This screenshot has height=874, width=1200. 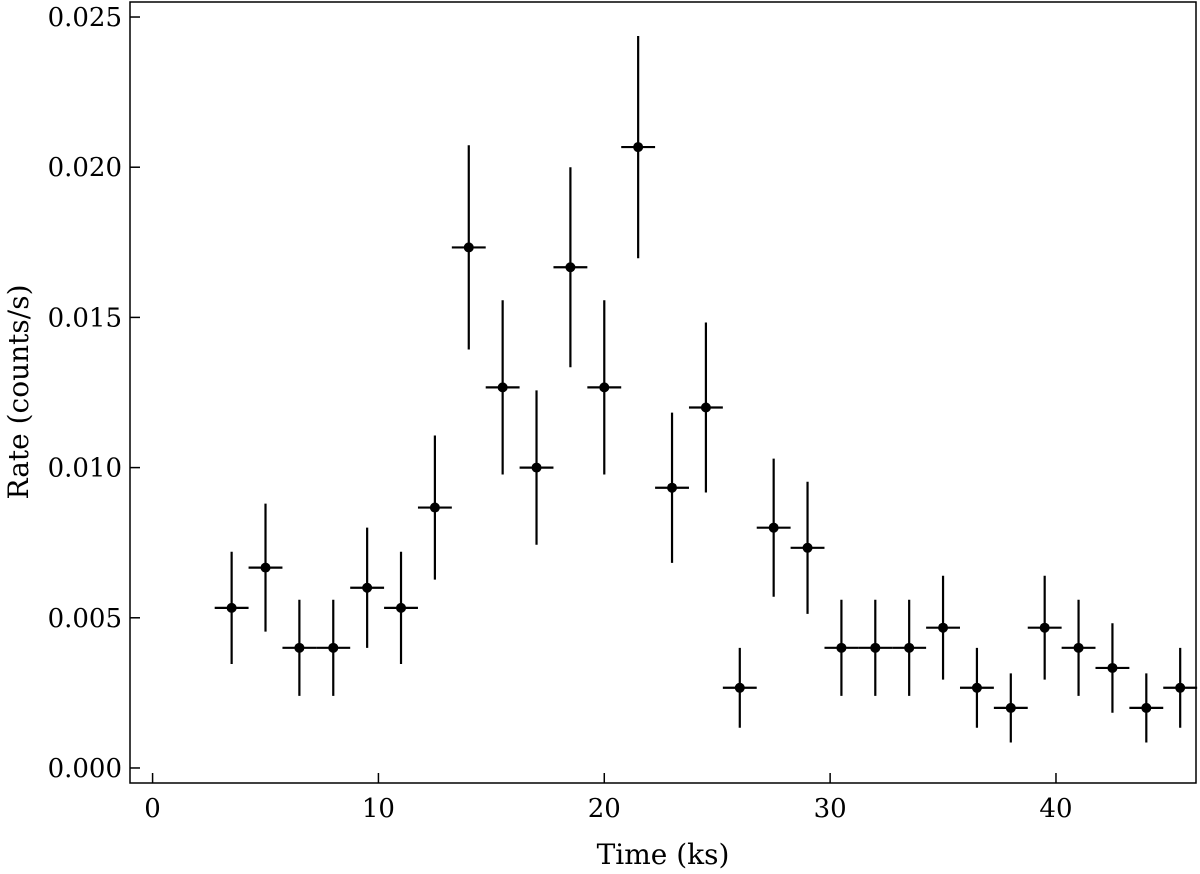 What do you see at coordinates (85, 469) in the screenshot?
I see `y-tick-label: 0.010` at bounding box center [85, 469].